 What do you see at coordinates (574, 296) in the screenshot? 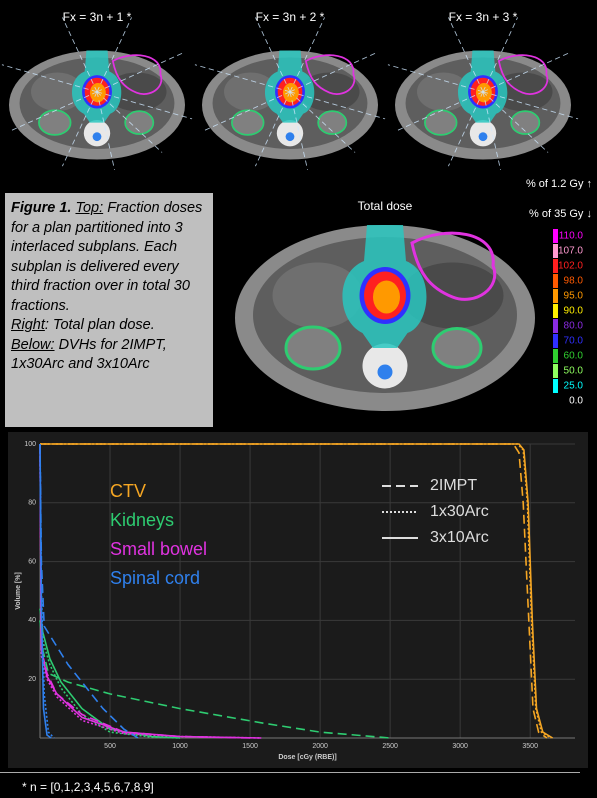
I see `colorbar-label: 95.0` at bounding box center [574, 296].